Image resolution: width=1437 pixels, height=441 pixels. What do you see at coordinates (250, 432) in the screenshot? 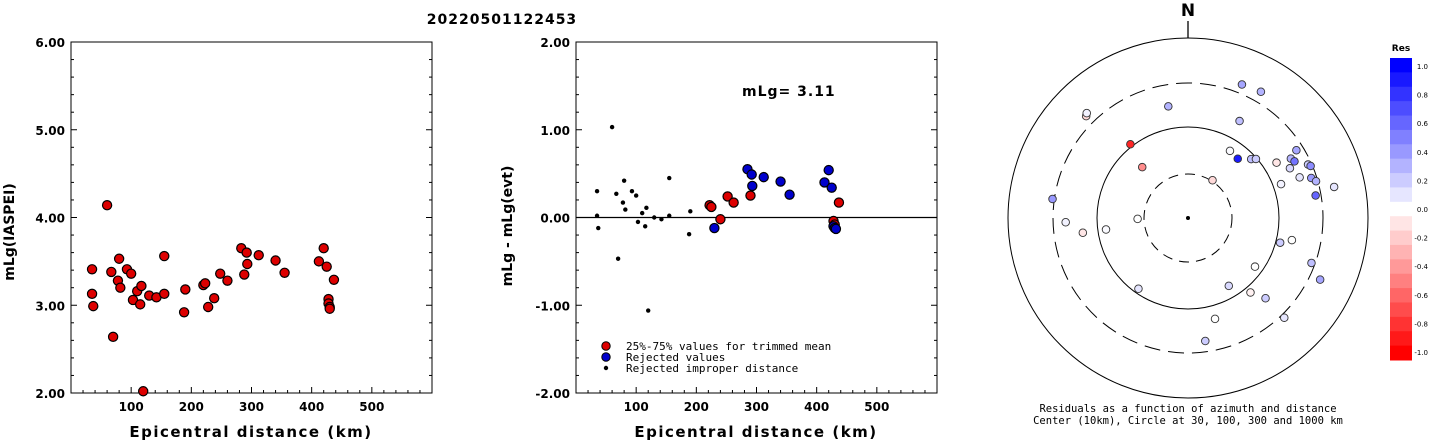
I see `plot1-xlabel: Epicentral distance (km)` at bounding box center [250, 432].